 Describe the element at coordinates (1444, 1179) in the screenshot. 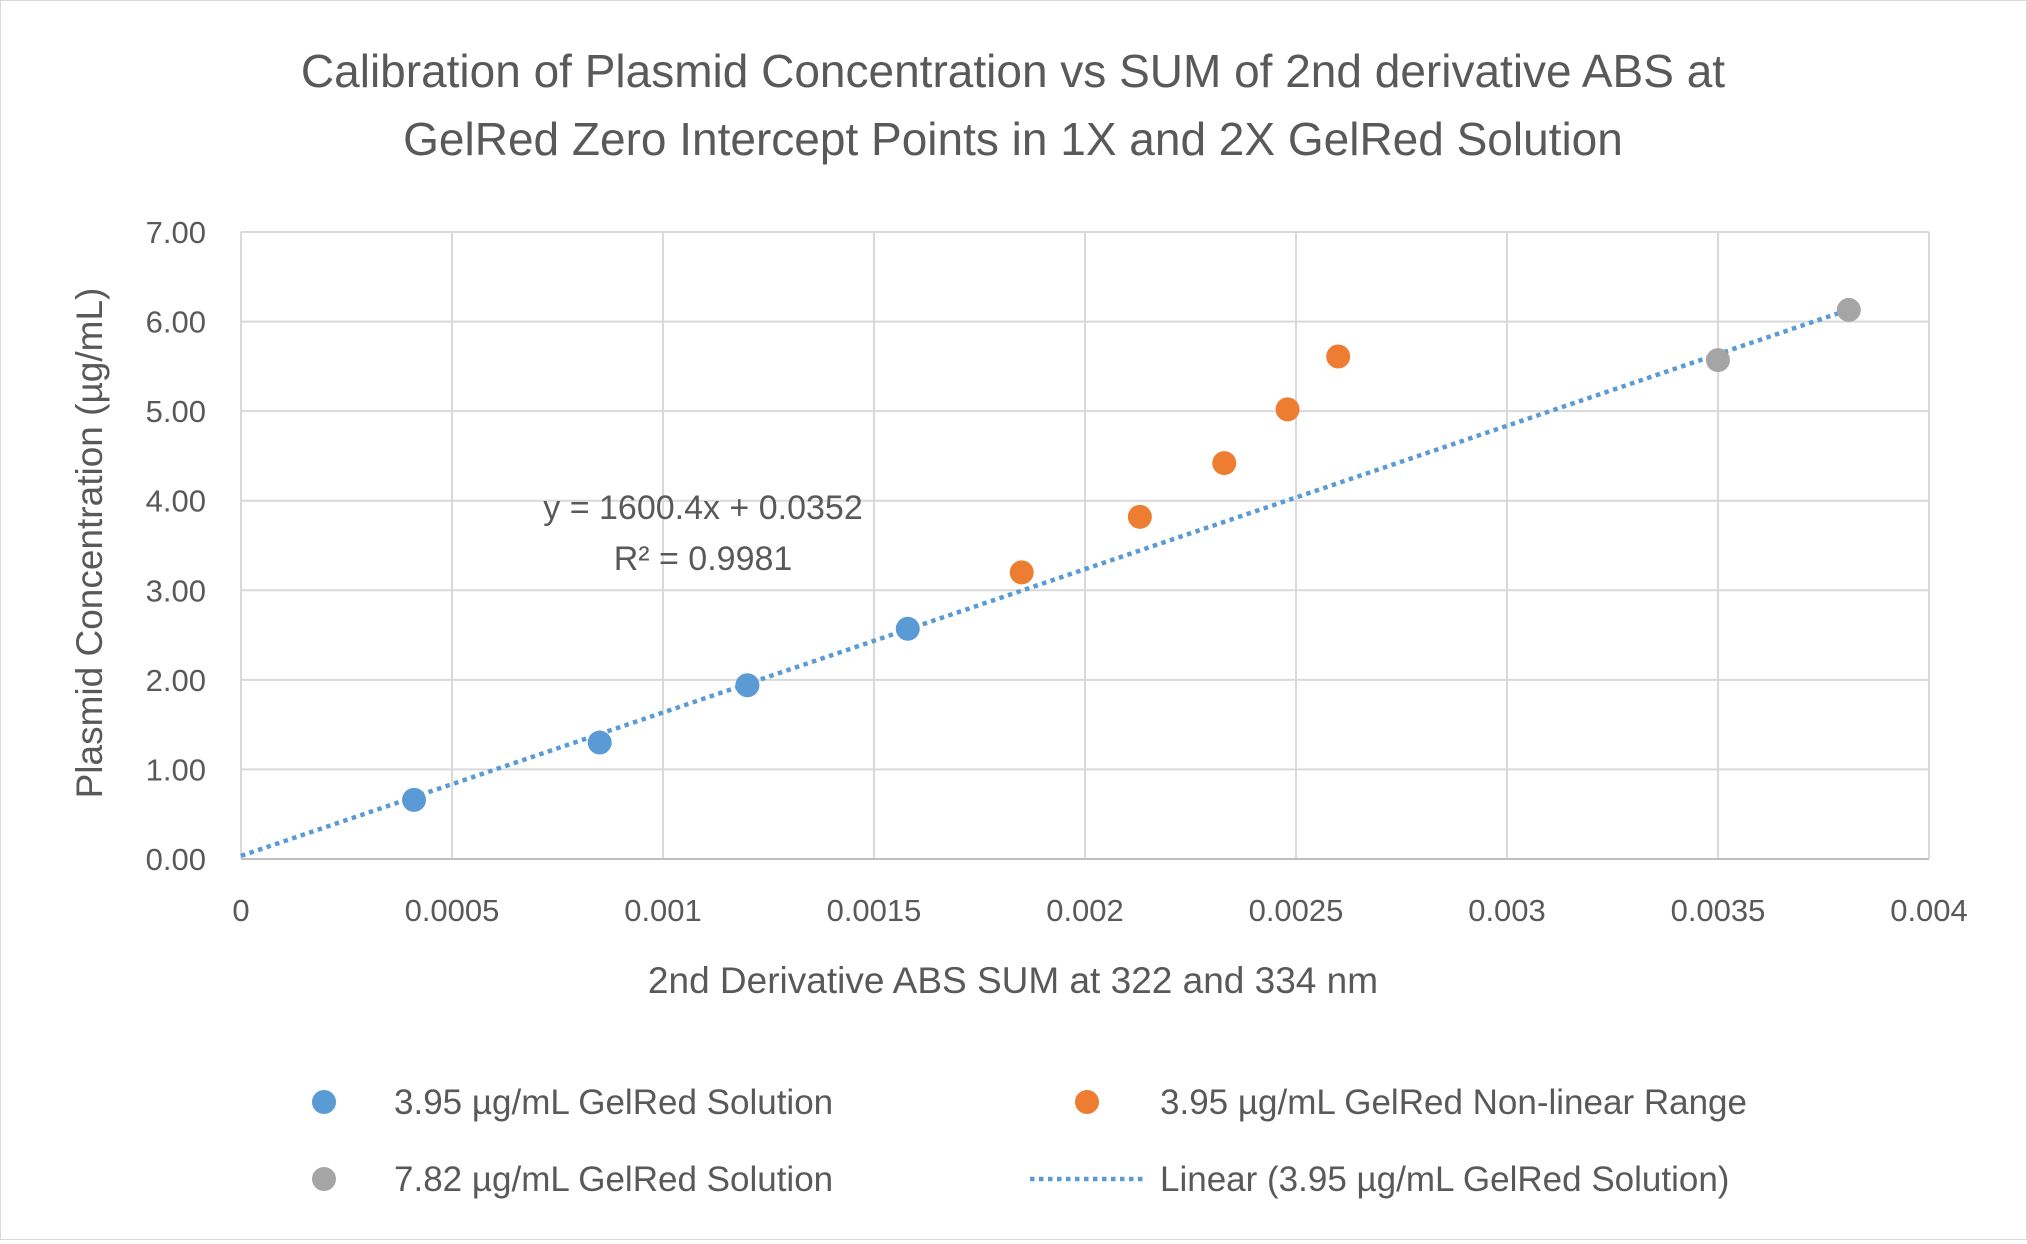

I see `legend-label-trendline: Linear (3.95 µg/mL GelRed Solution)` at that location.